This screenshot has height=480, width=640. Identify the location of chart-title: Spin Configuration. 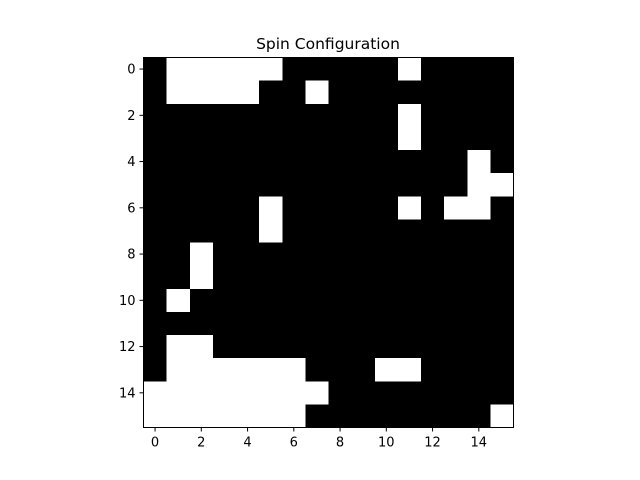
(328, 44).